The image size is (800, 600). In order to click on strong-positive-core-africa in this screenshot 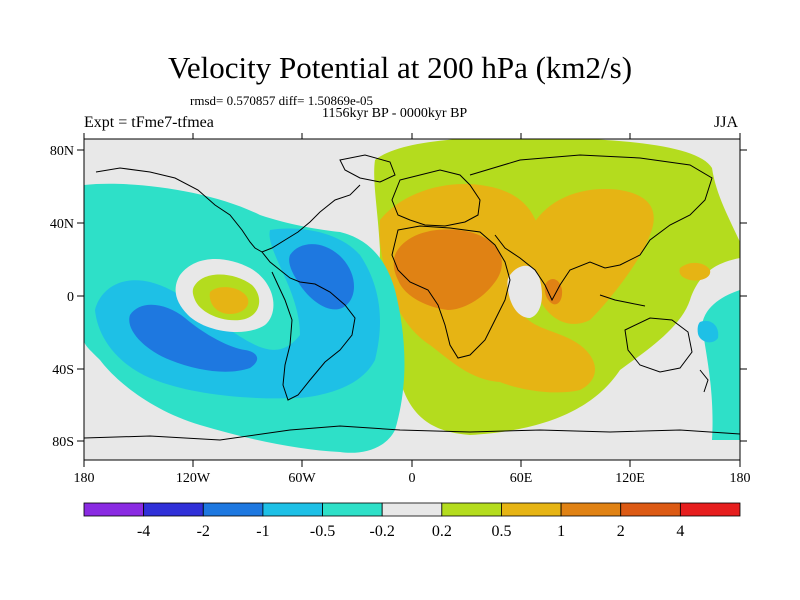, I will do `click(447, 269)`.